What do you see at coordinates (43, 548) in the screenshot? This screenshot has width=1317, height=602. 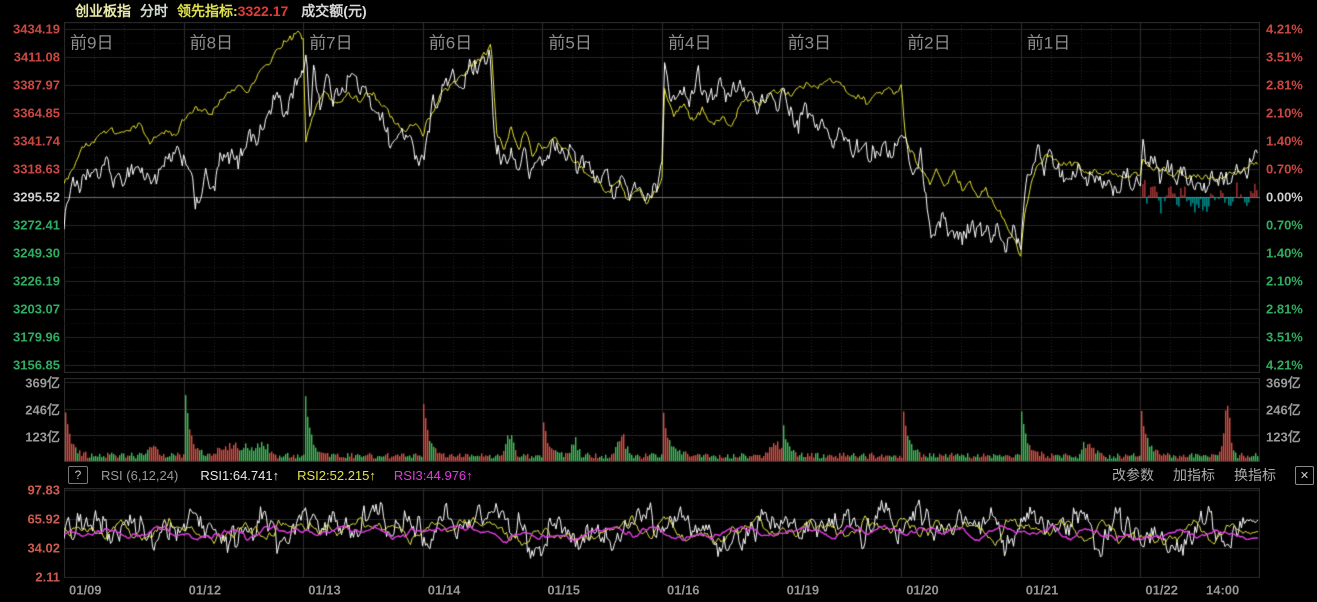 I see `rsi-axis-label: 34.02` at bounding box center [43, 548].